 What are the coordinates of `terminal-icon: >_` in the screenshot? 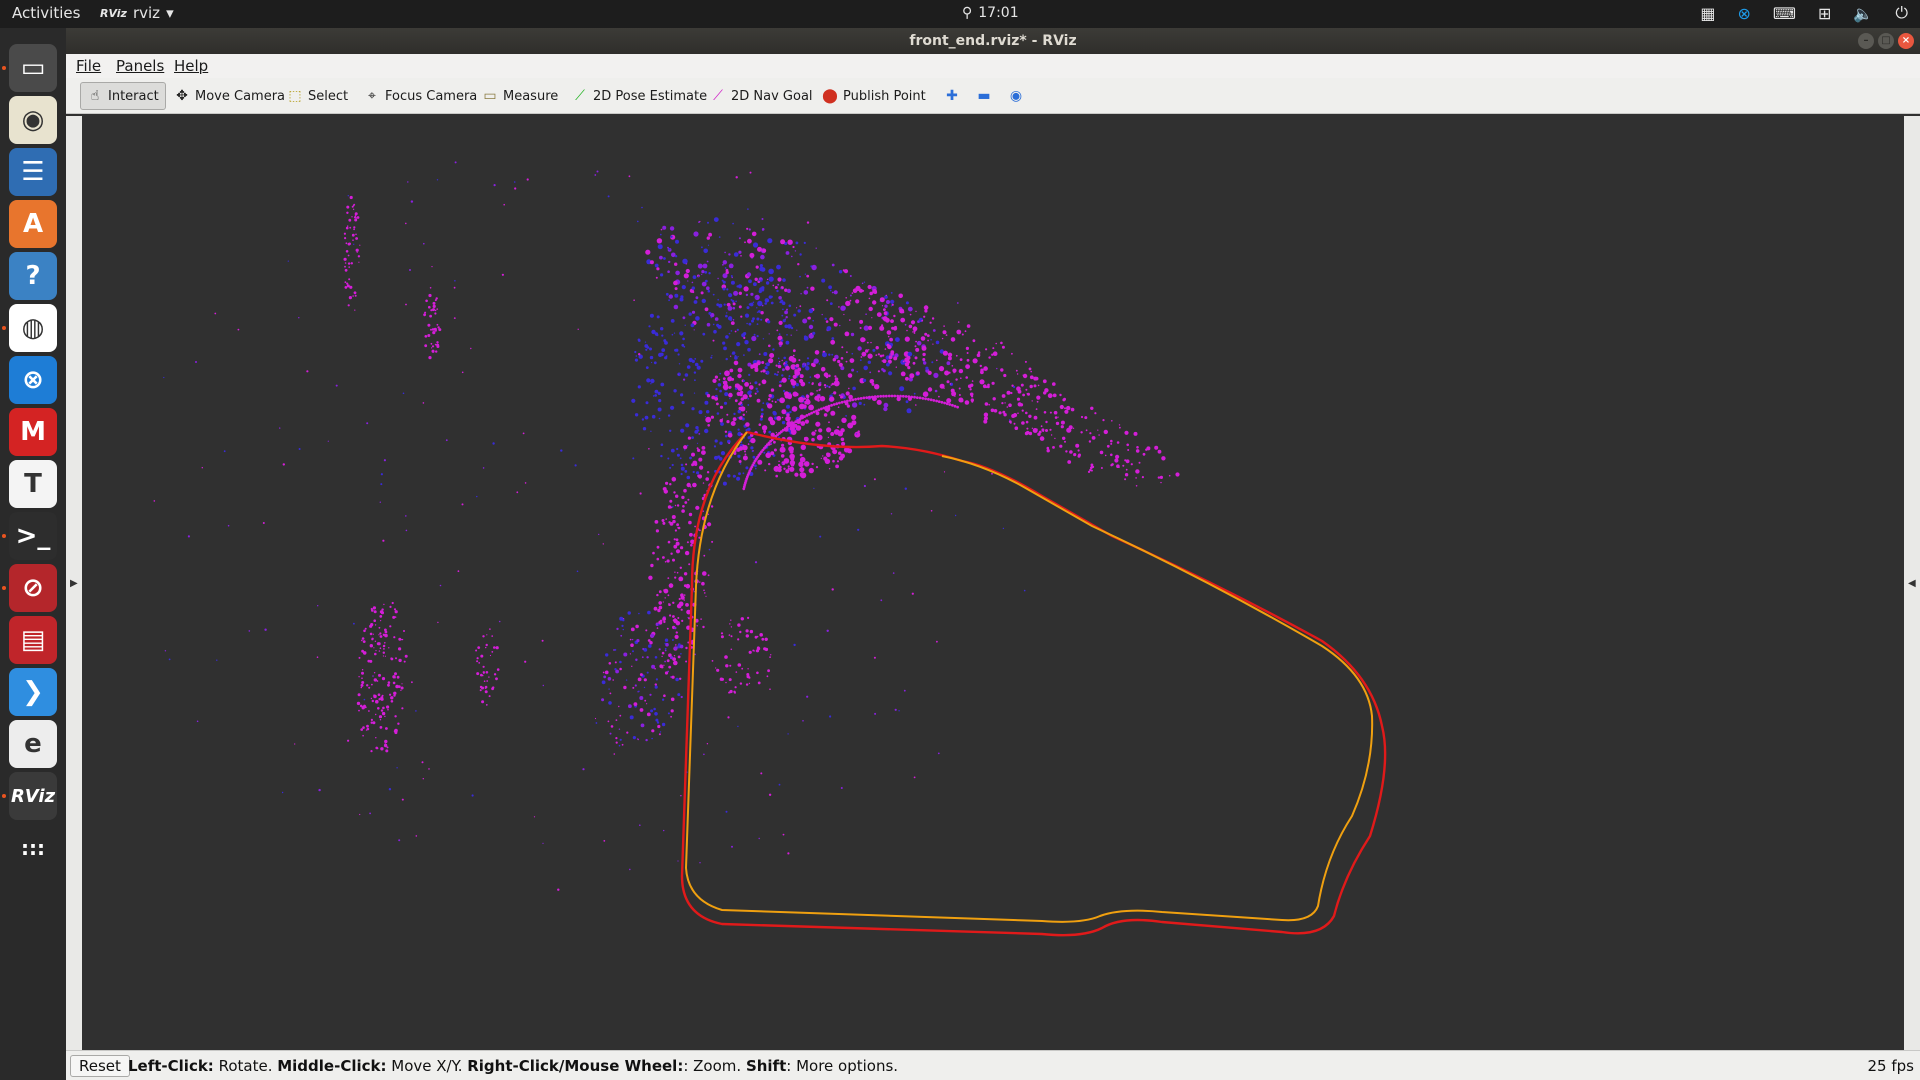 It's located at (33, 536).